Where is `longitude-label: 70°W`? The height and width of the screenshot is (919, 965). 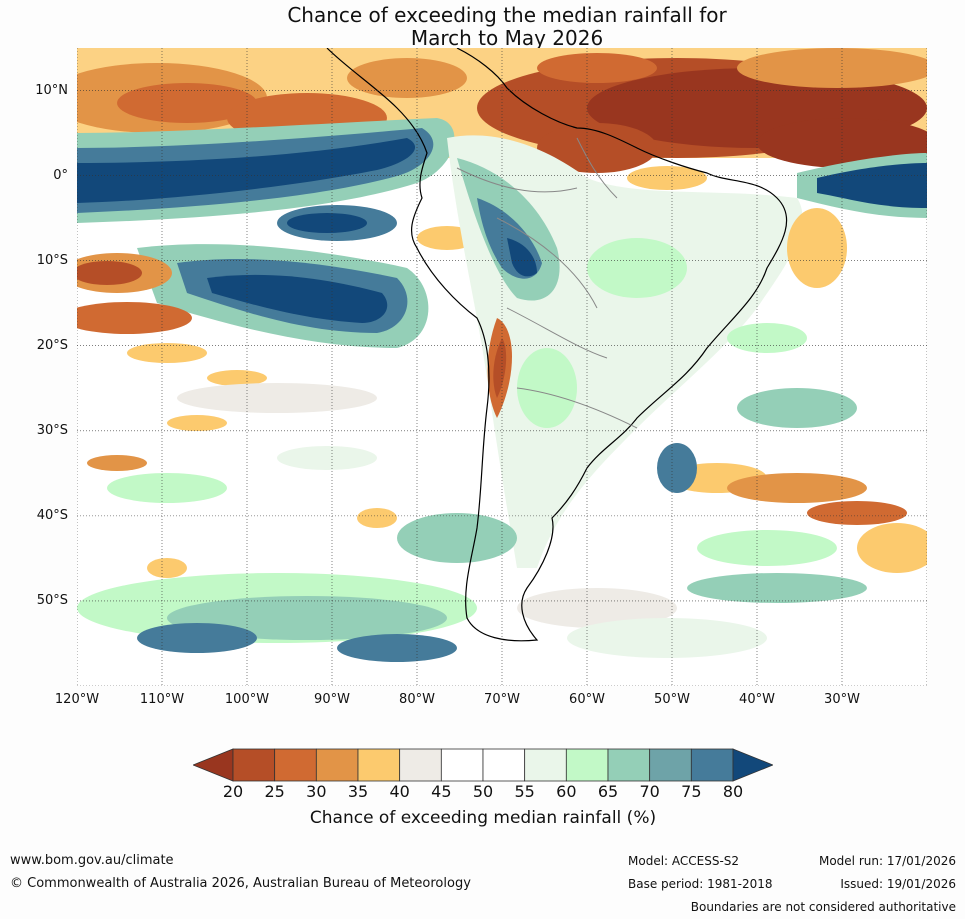
longitude-label: 70°W is located at coordinates (502, 699).